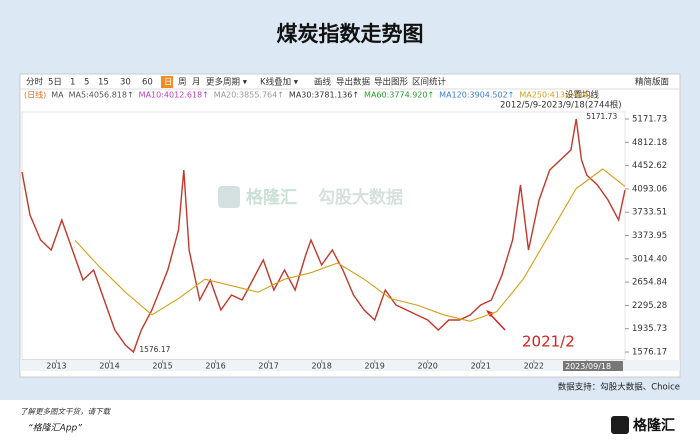 This screenshot has height=448, width=700. I want to click on source: 数据支持：勾股大数据、Choice, so click(619, 387).